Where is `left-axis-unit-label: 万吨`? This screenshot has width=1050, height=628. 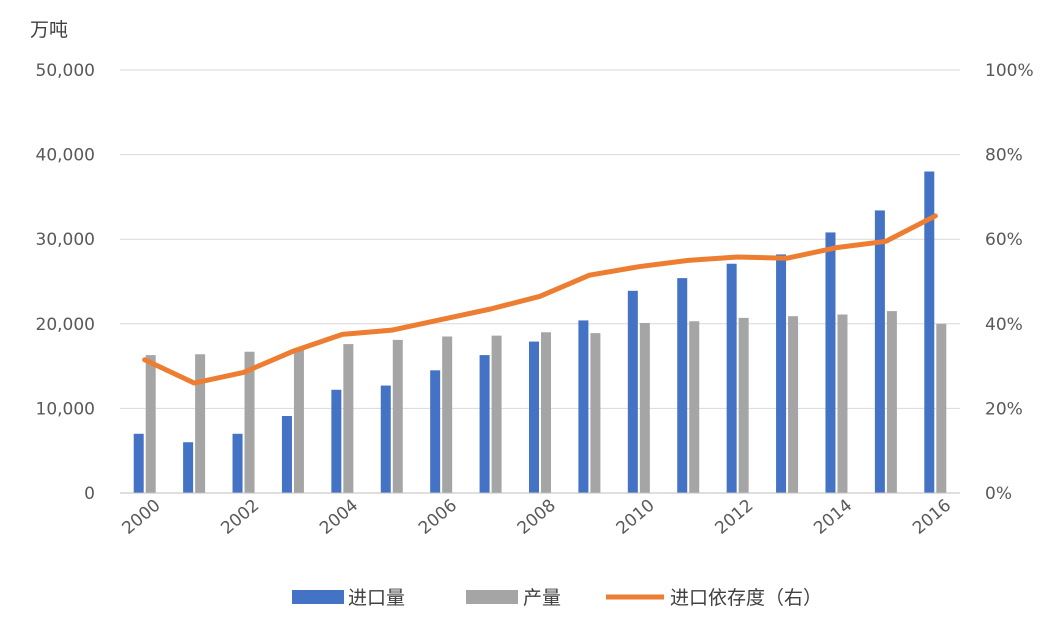 left-axis-unit-label: 万吨 is located at coordinates (49, 30).